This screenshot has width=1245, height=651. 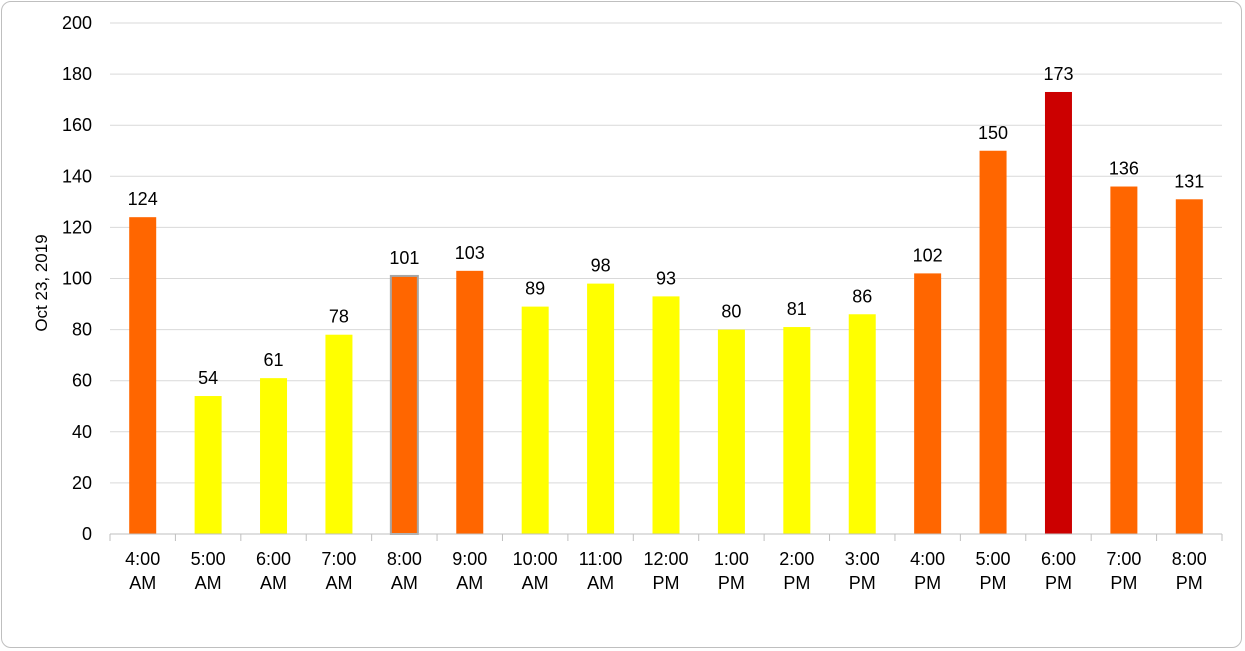 I want to click on y-tick-label: 140, so click(x=77, y=176).